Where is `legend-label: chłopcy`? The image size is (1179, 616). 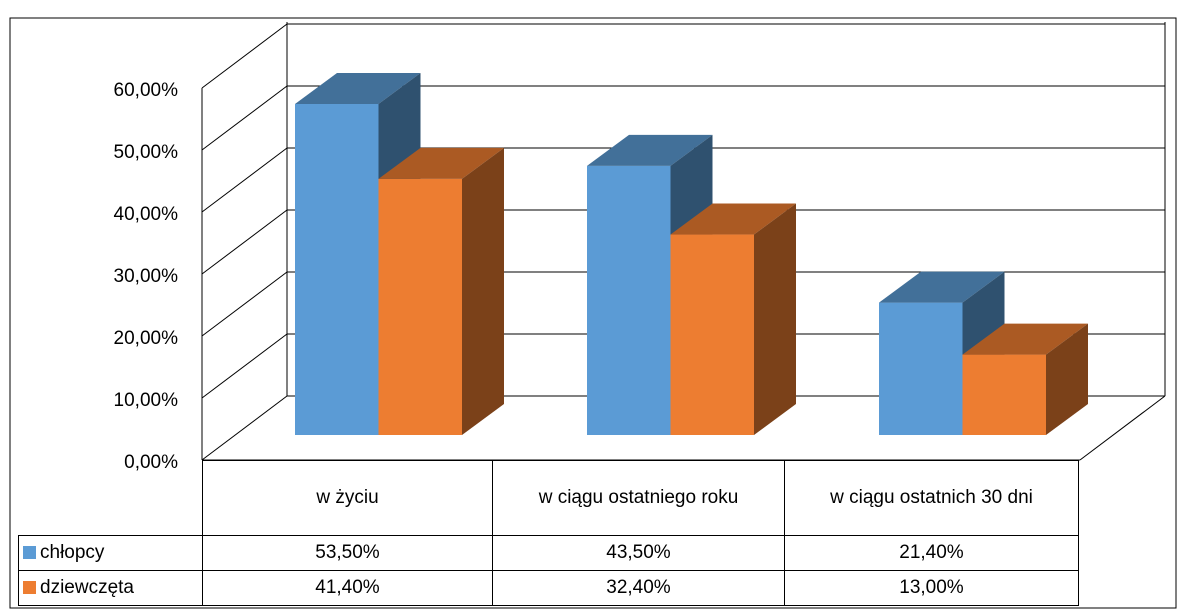 legend-label: chłopcy is located at coordinates (72, 552).